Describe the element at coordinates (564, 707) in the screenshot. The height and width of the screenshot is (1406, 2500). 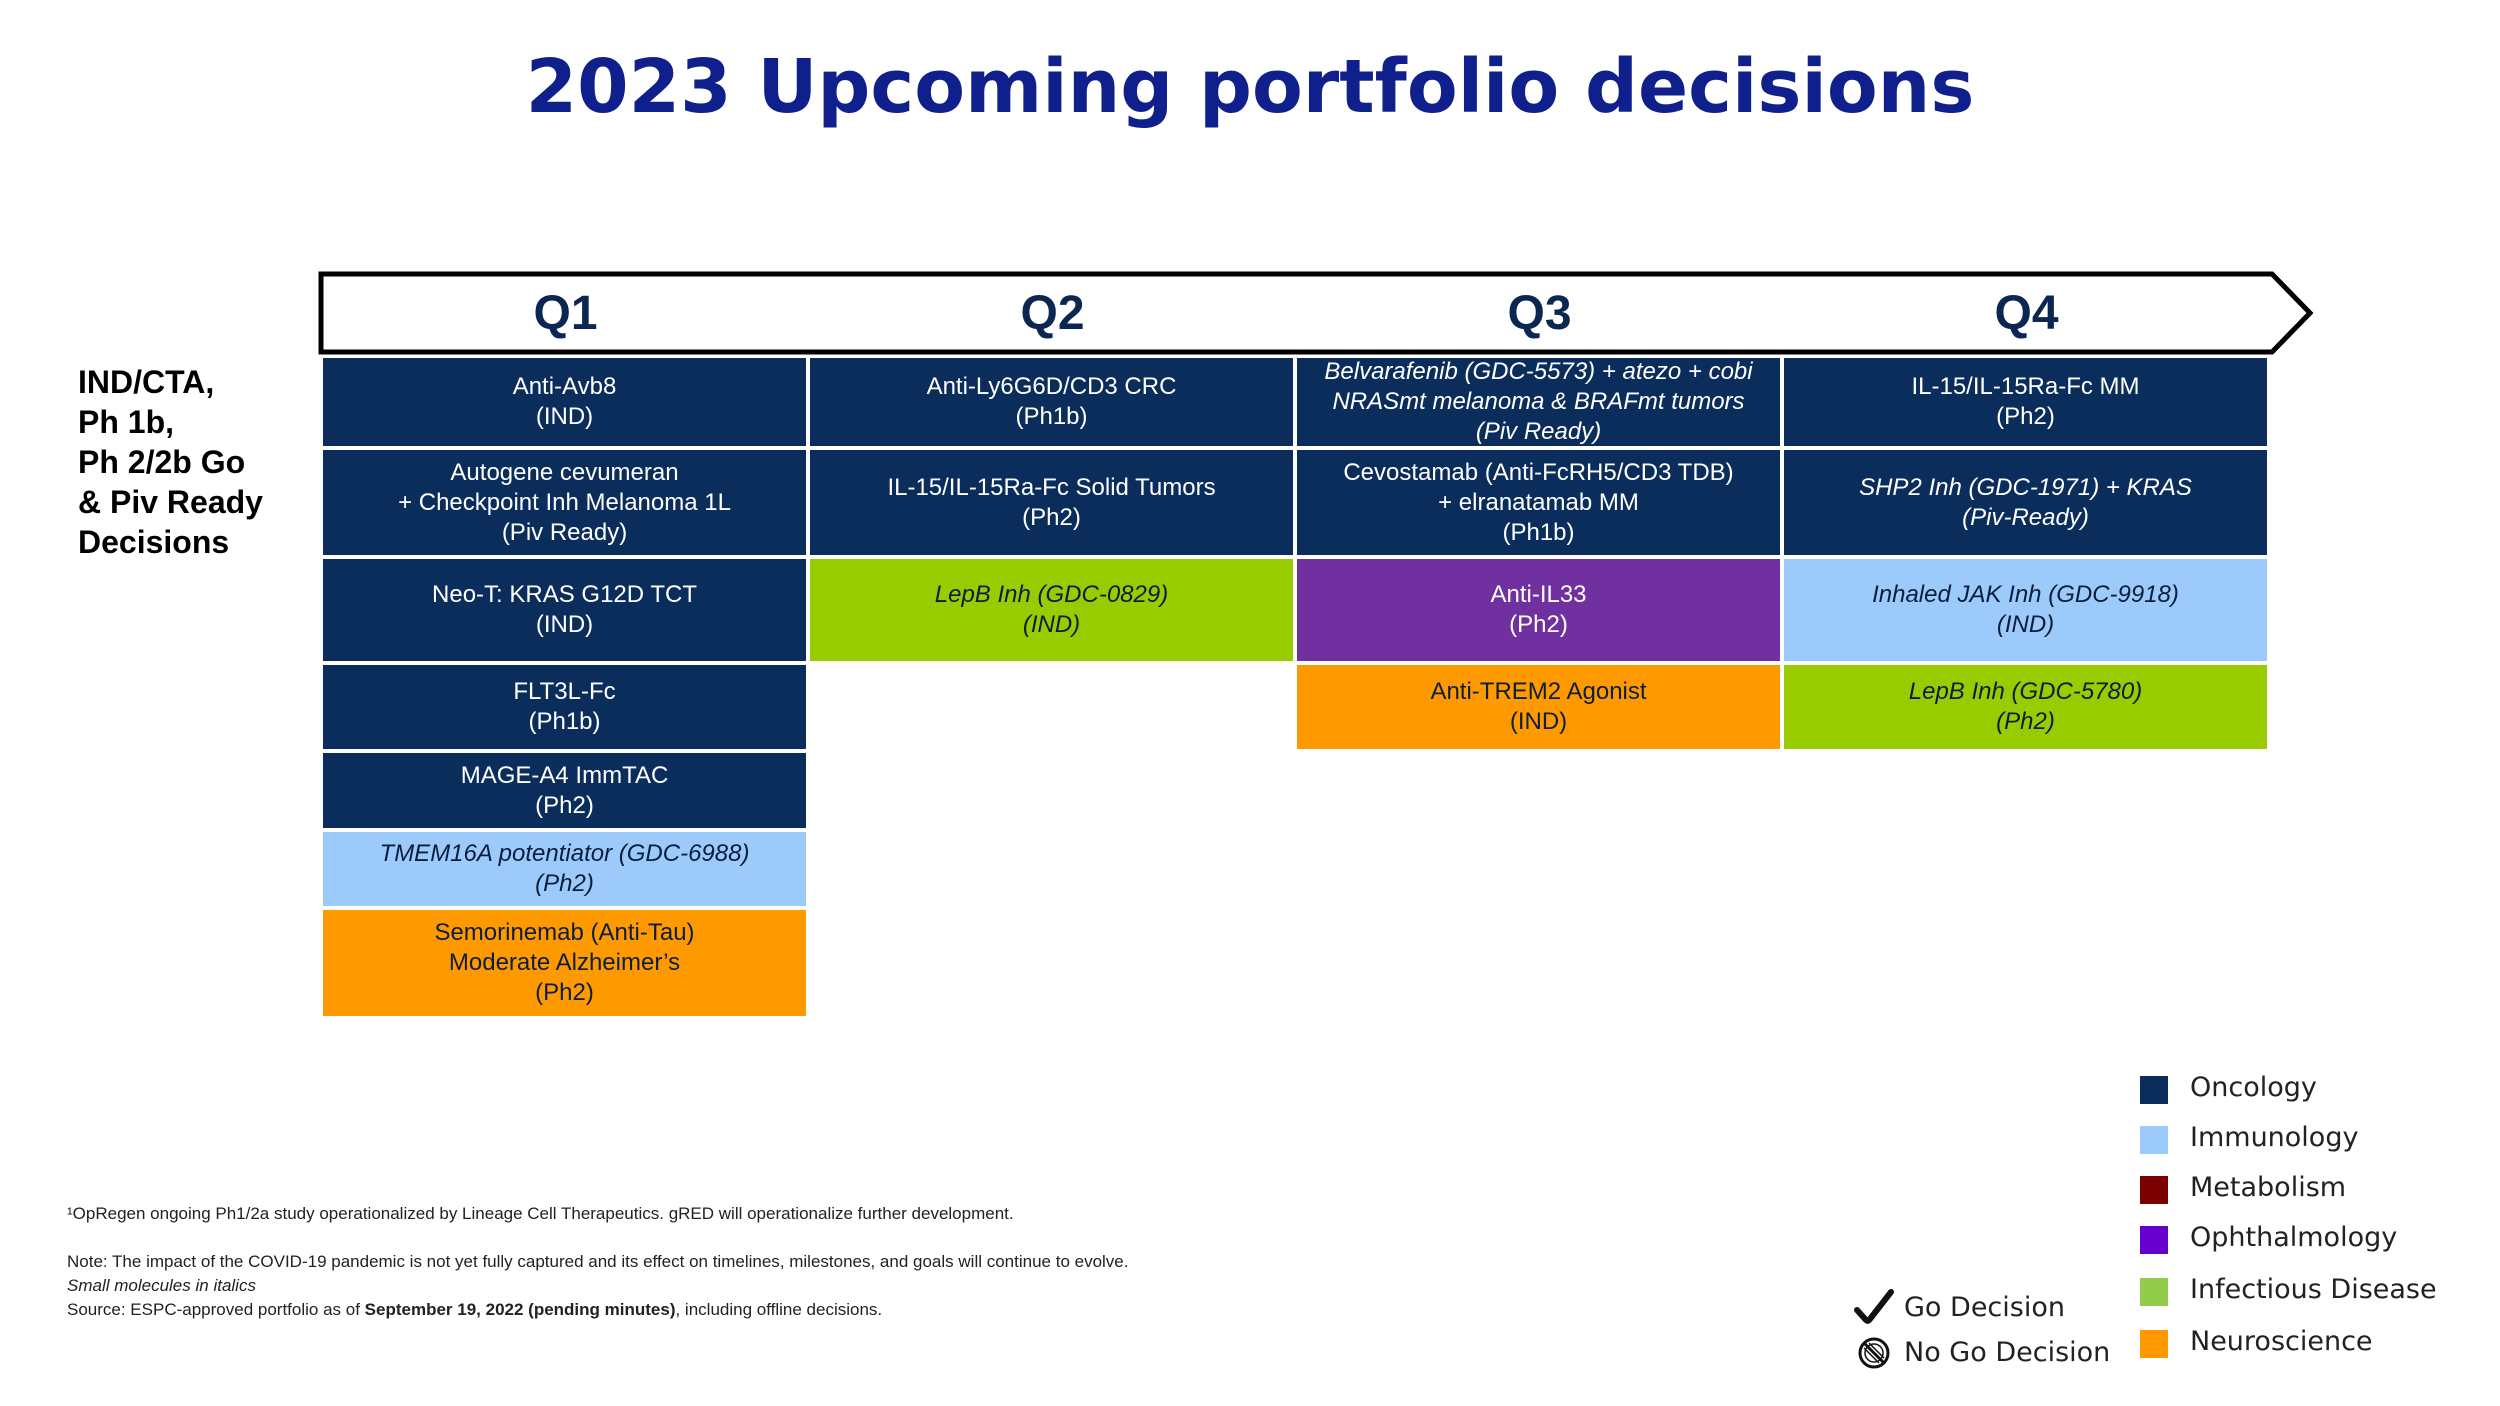
I see `decision-cell: FLT3L-Fc (Ph1b)` at that location.